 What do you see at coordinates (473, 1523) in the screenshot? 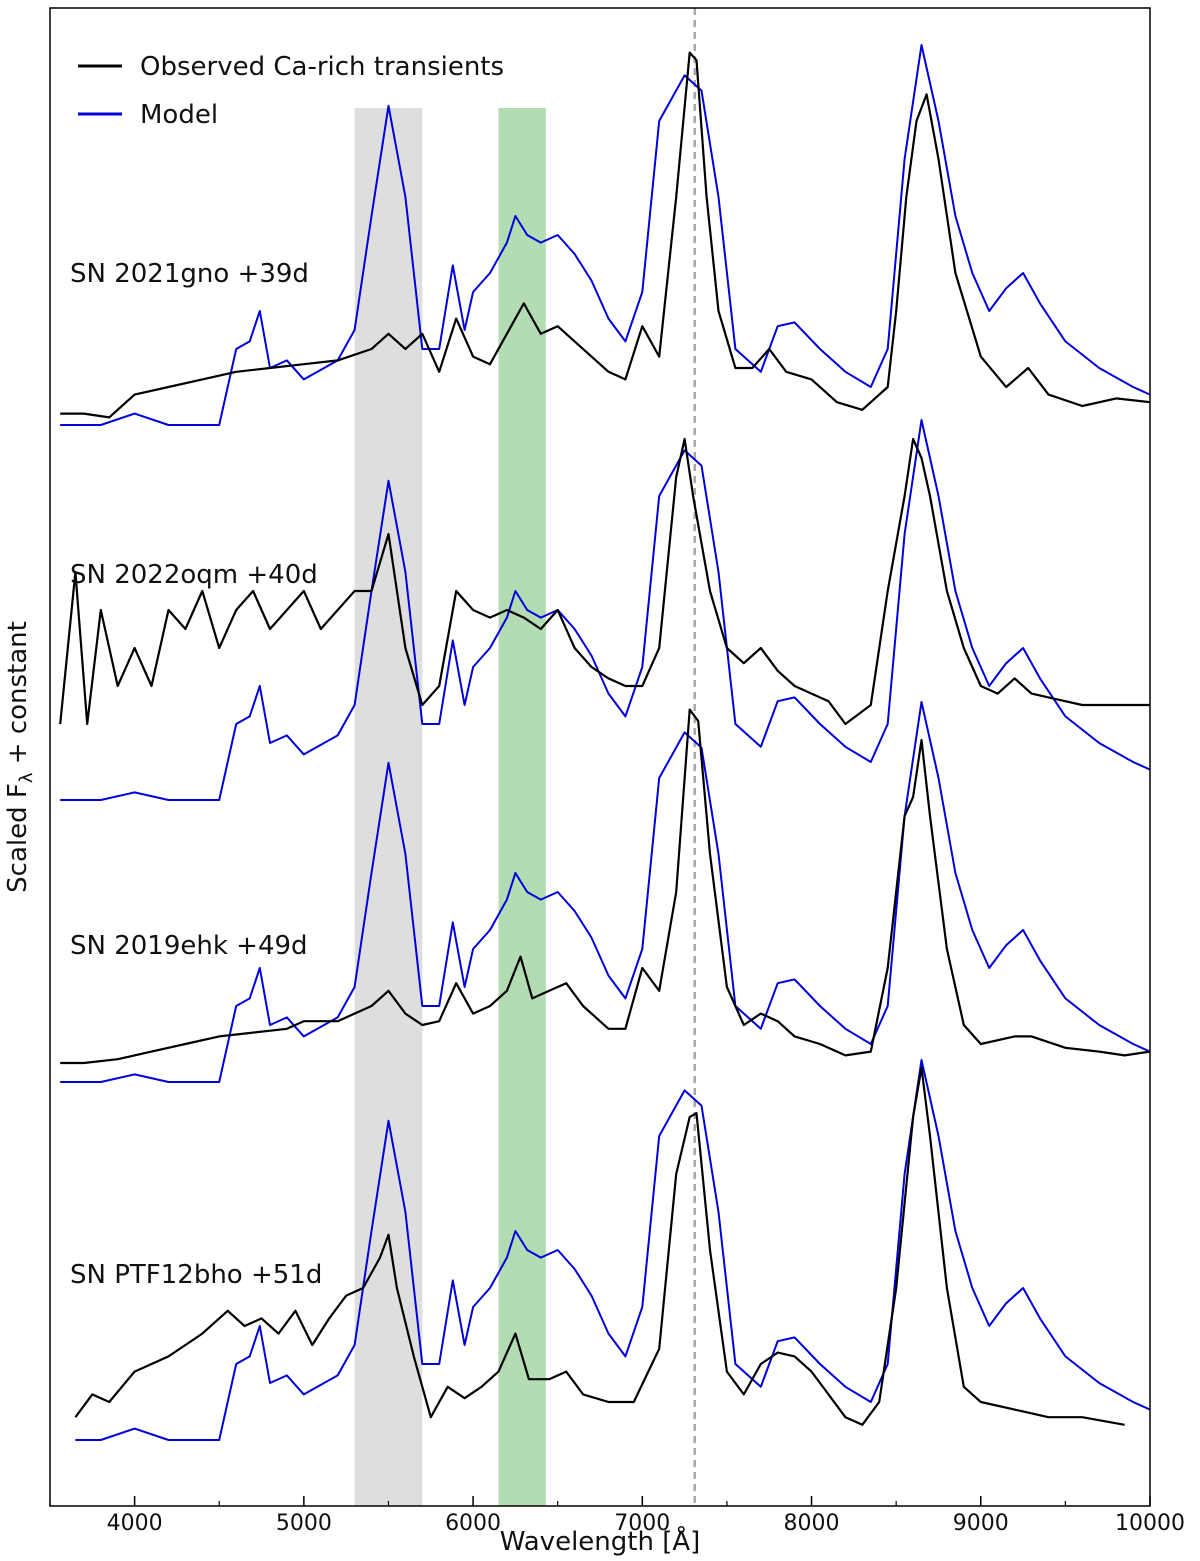
I see `x-tick-label-6000: 6000` at bounding box center [473, 1523].